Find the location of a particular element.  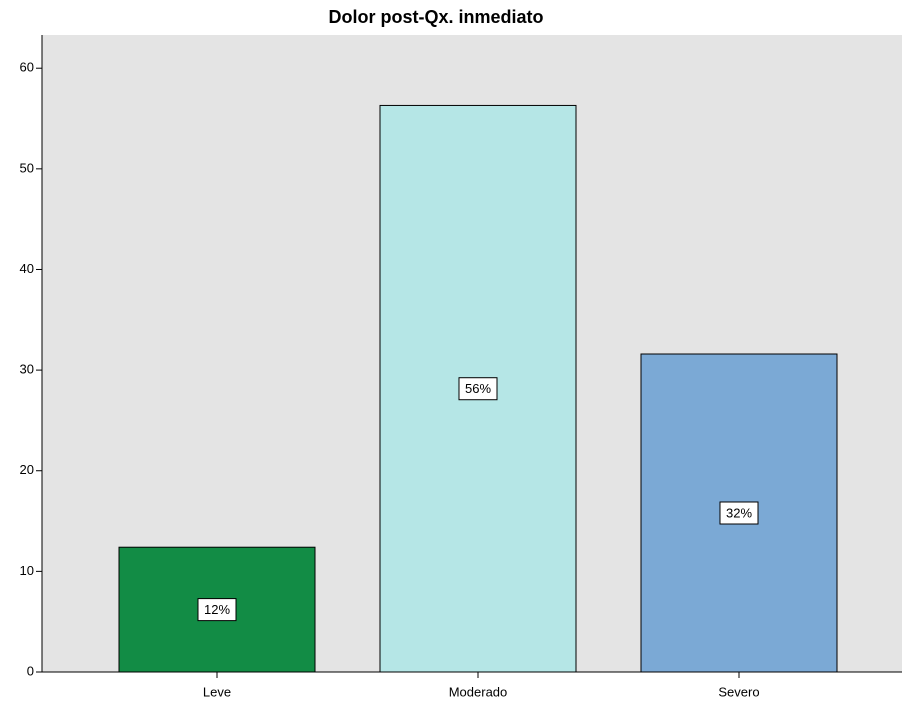

y-tick-label: 50 is located at coordinates (27, 167).